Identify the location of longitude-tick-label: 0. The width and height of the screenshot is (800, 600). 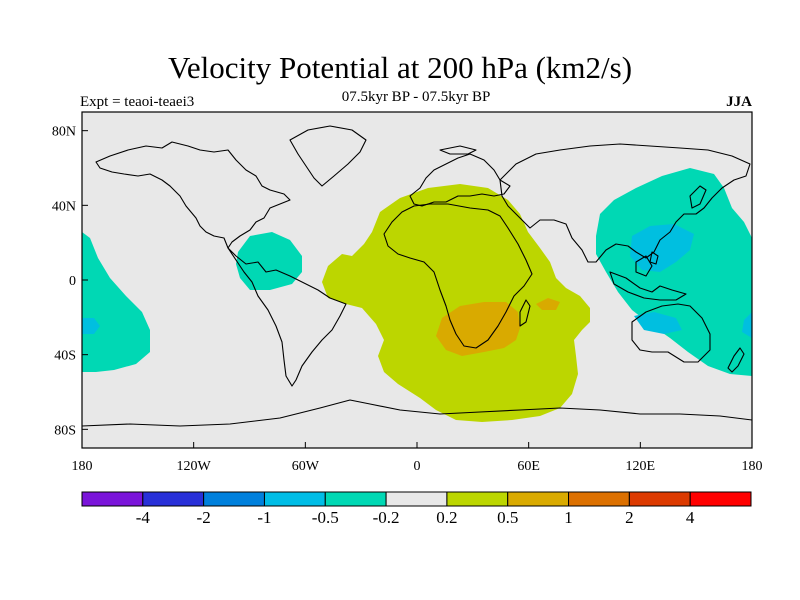
(417, 466).